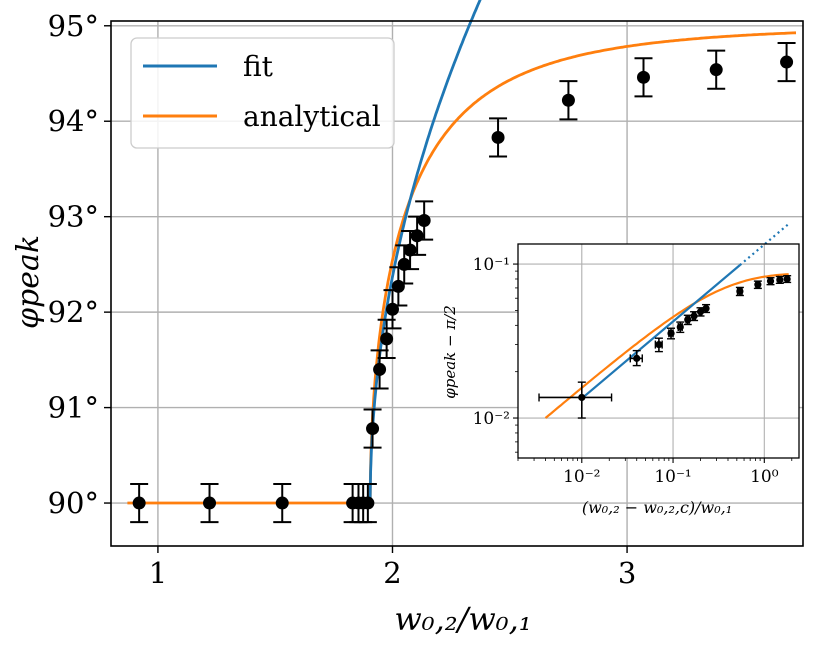 The height and width of the screenshot is (650, 831). What do you see at coordinates (627, 573) in the screenshot?
I see `main-x-tick-label: 3` at bounding box center [627, 573].